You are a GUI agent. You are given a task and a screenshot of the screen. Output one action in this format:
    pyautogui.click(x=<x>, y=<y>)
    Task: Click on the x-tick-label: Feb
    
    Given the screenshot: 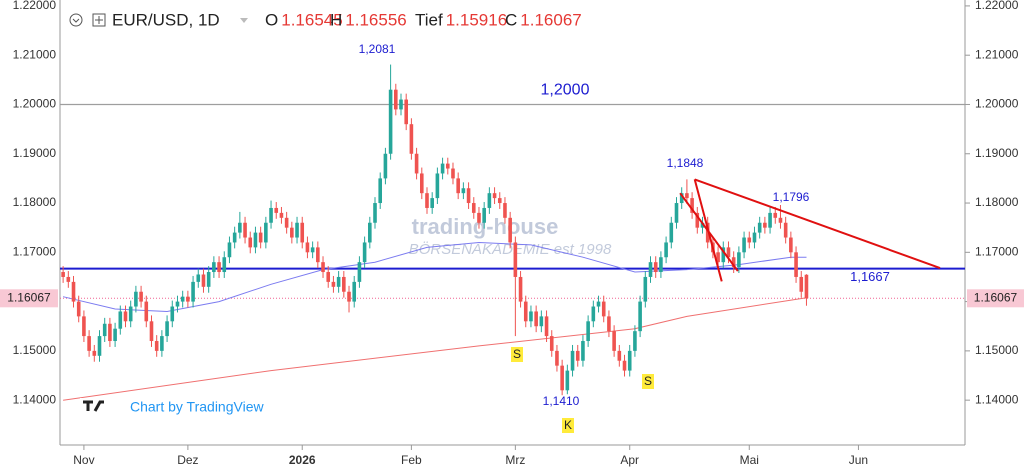 What is the action you would take?
    pyautogui.click(x=411, y=460)
    